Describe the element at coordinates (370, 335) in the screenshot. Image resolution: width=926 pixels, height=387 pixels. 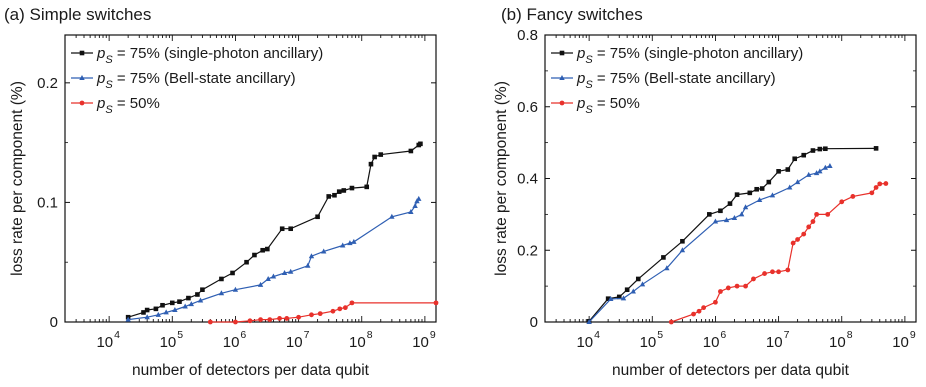
I see `x-tick-exponent: 8` at that location.